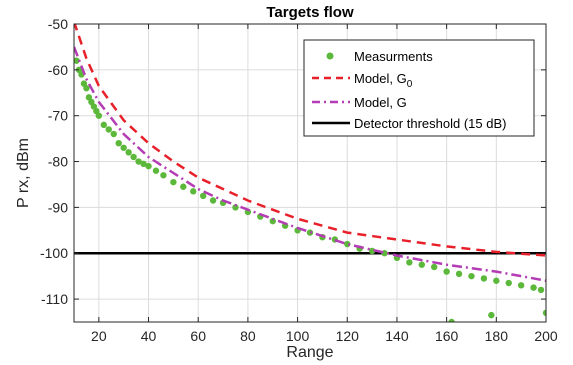 The image size is (573, 365). I want to click on y-tick-label: -110, so click(54, 299).